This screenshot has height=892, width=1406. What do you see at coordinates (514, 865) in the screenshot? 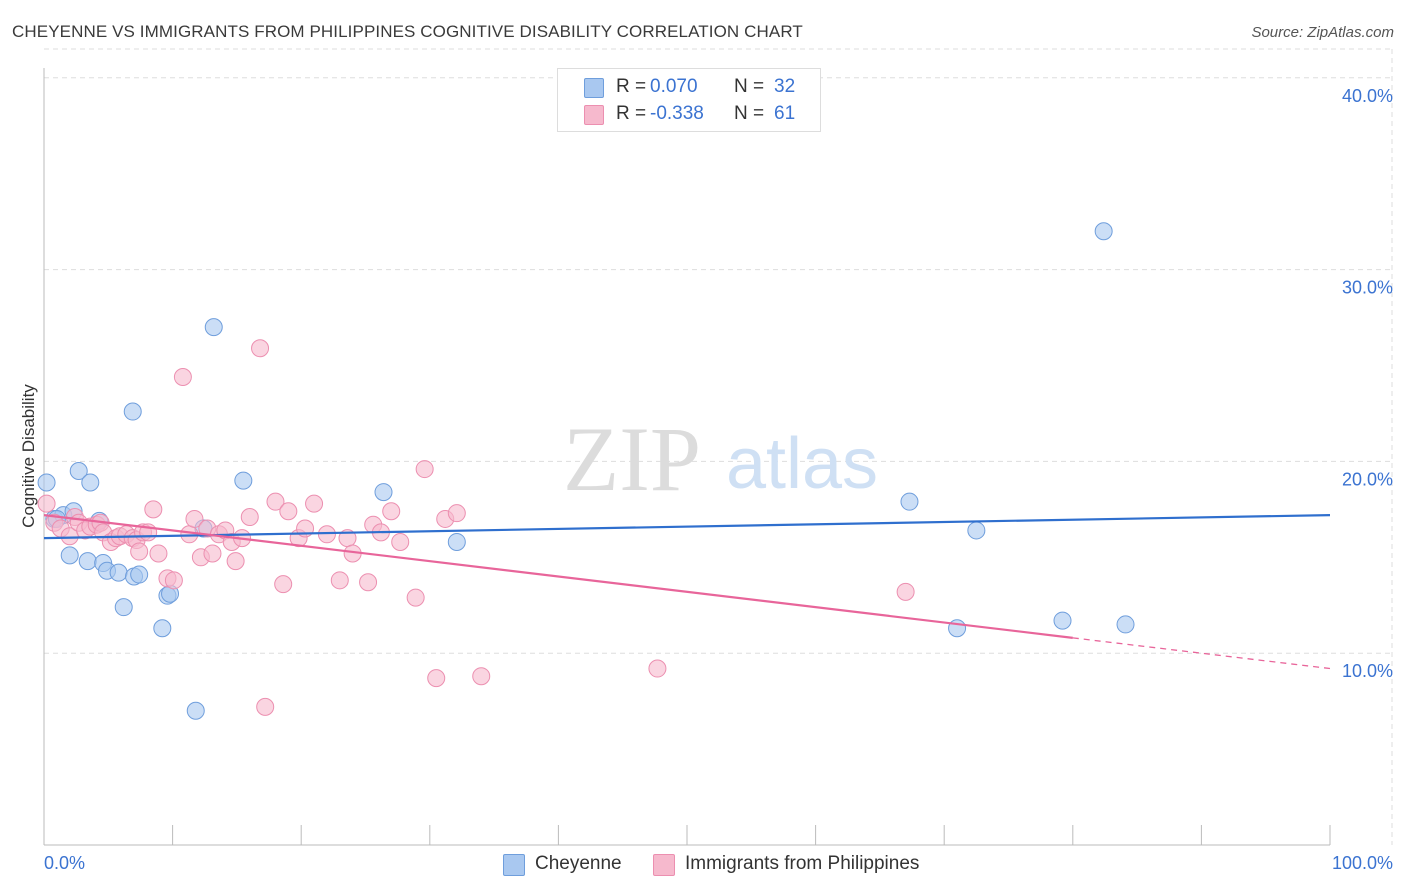
I see `cheyenne-legend-swatch` at bounding box center [514, 865].